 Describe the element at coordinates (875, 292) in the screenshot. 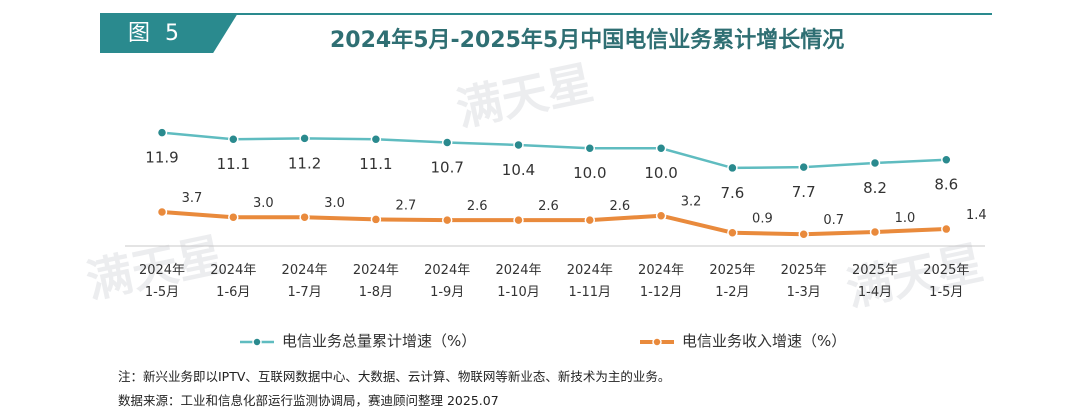

I see `x-tick-label-period: 1-4月` at that location.